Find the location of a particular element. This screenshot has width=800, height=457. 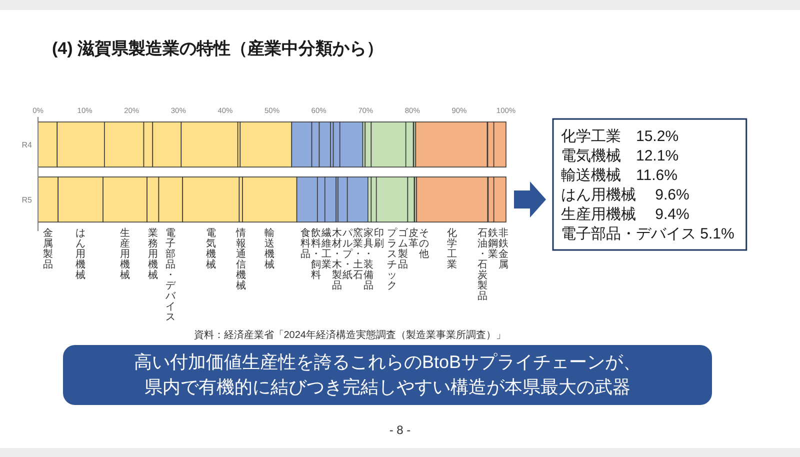

series-label: 食料品 is located at coordinates (305, 244).